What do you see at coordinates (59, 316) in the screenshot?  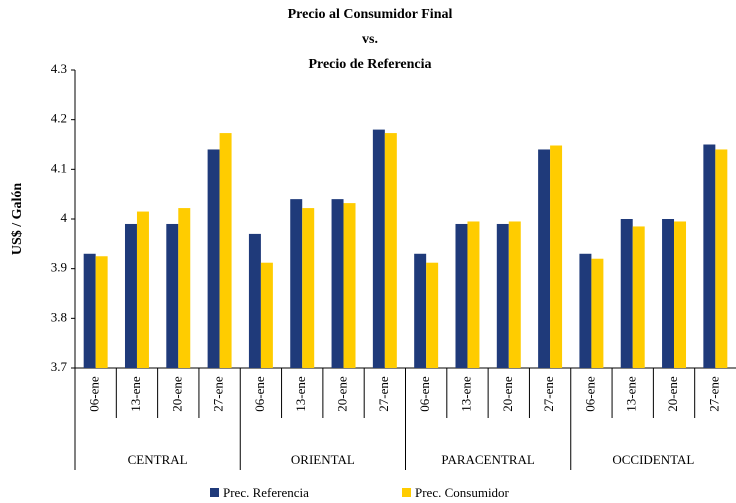 I see `y-tick-label: 3.8` at bounding box center [59, 316].